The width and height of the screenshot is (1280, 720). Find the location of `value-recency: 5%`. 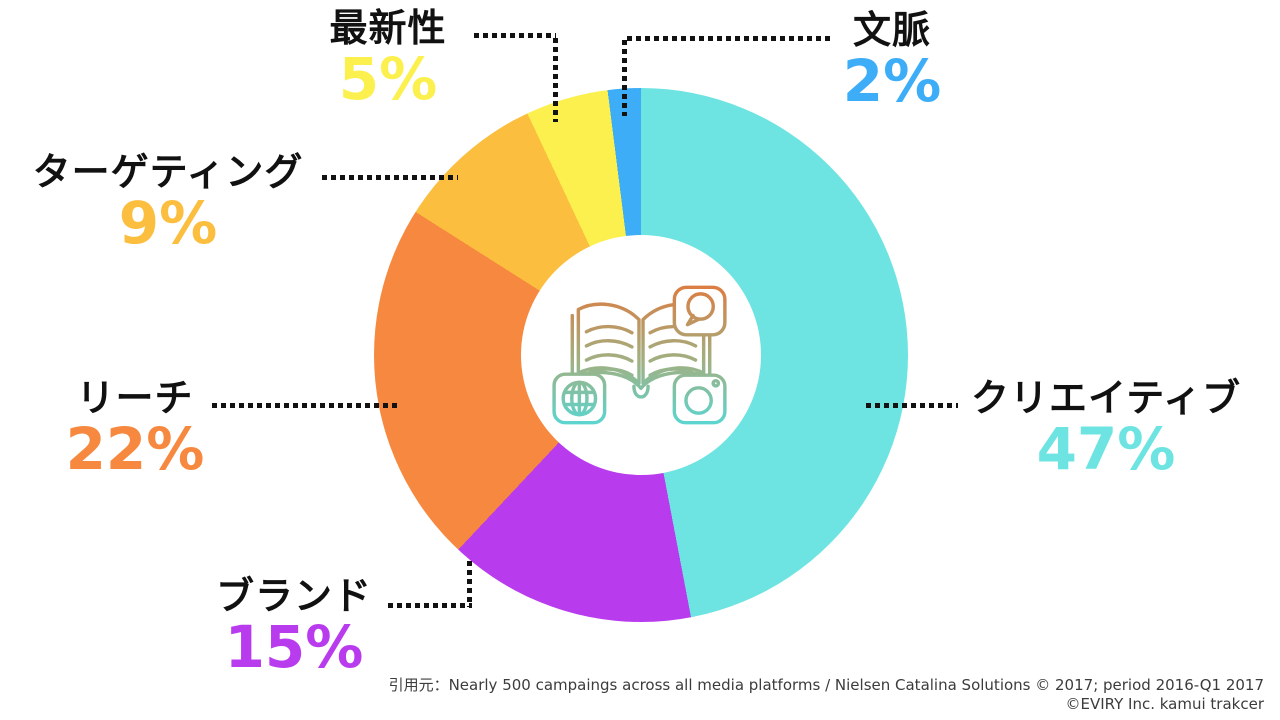

value-recency: 5% is located at coordinates (388, 78).